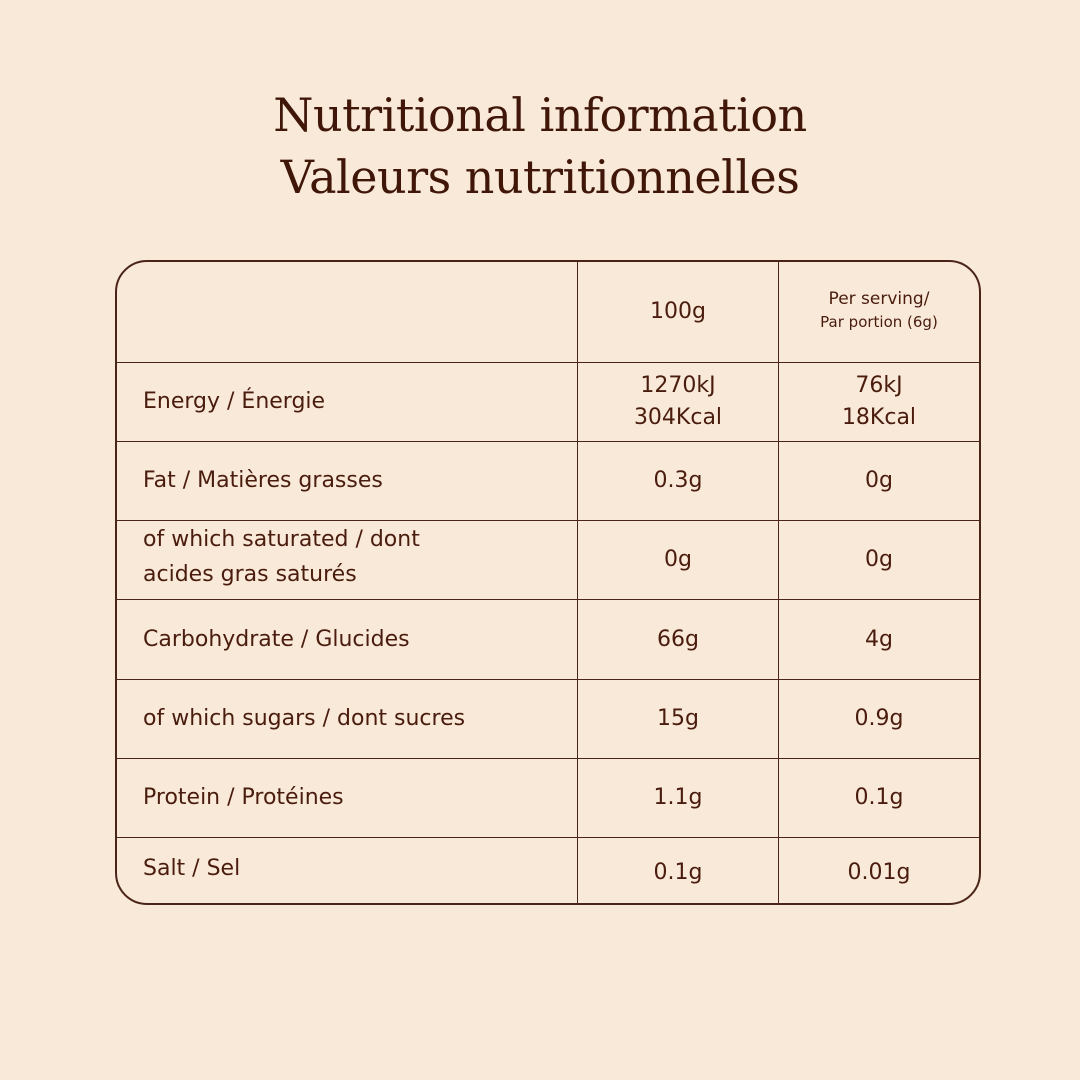 Image resolution: width=1080 pixels, height=1080 pixels. Describe the element at coordinates (879, 639) in the screenshot. I see `serving-value: 4g` at that location.